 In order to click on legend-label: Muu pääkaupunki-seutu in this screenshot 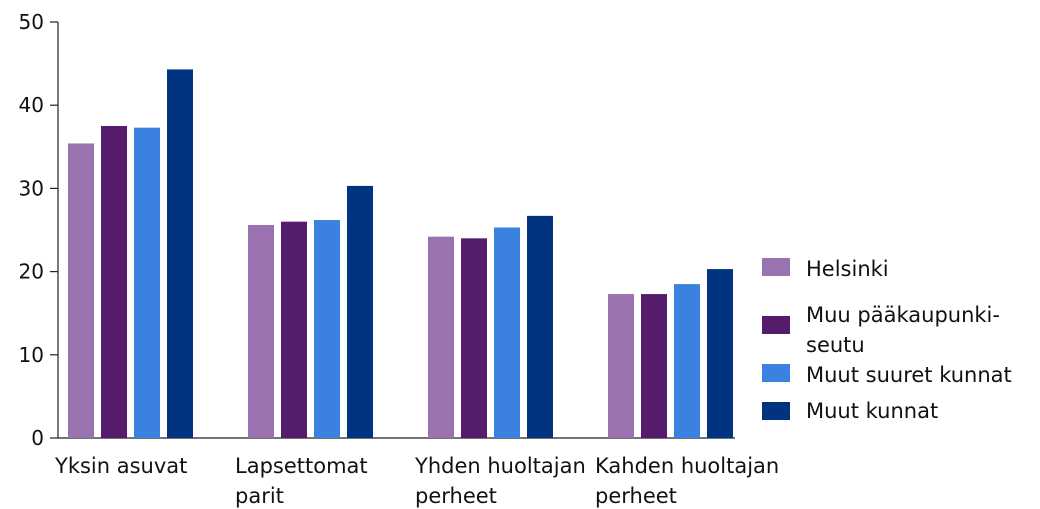, I will do `click(903, 330)`.